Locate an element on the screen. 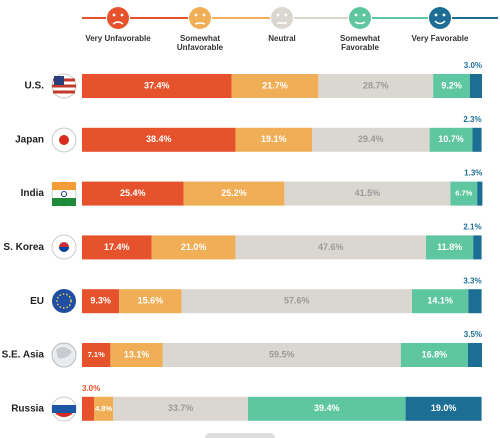  value-label: 3.5% is located at coordinates (473, 334).